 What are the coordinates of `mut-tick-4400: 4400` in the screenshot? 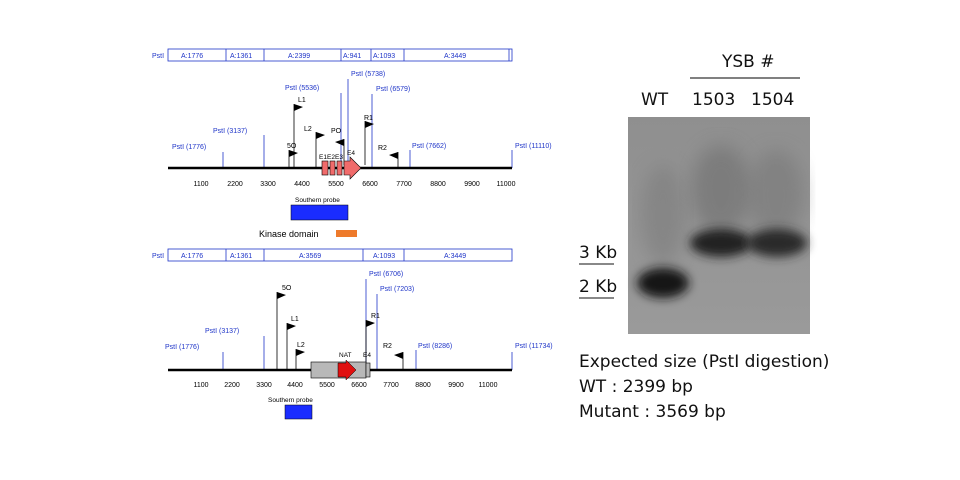 It's located at (295, 385).